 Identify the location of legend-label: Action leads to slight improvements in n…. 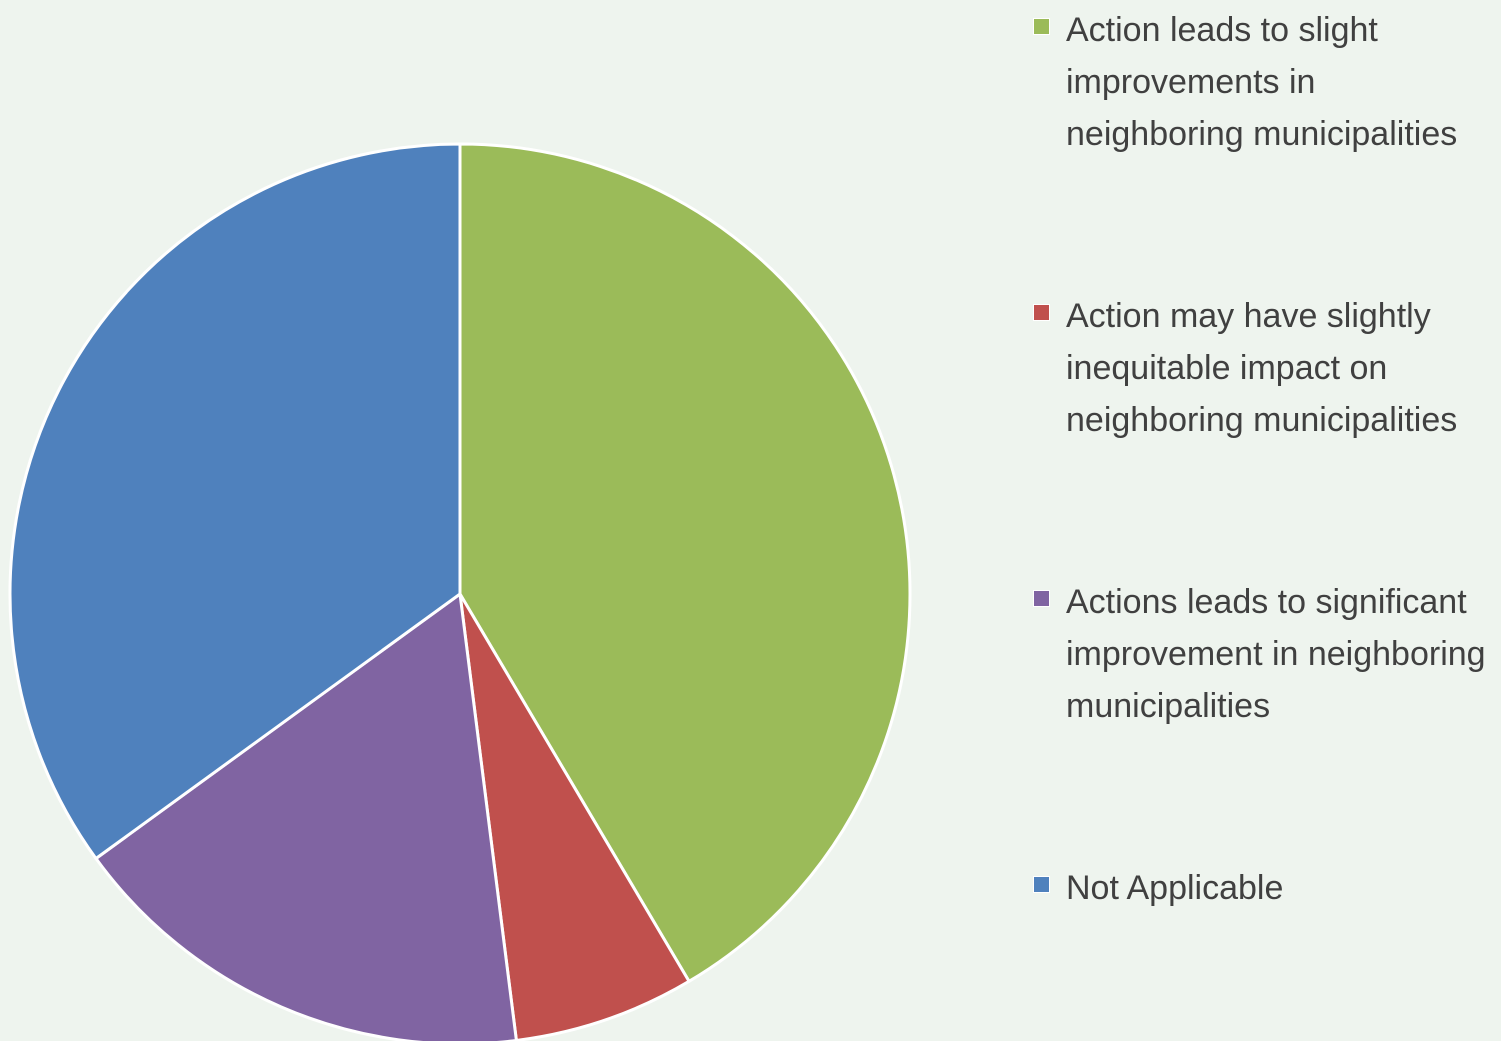
(1262, 82).